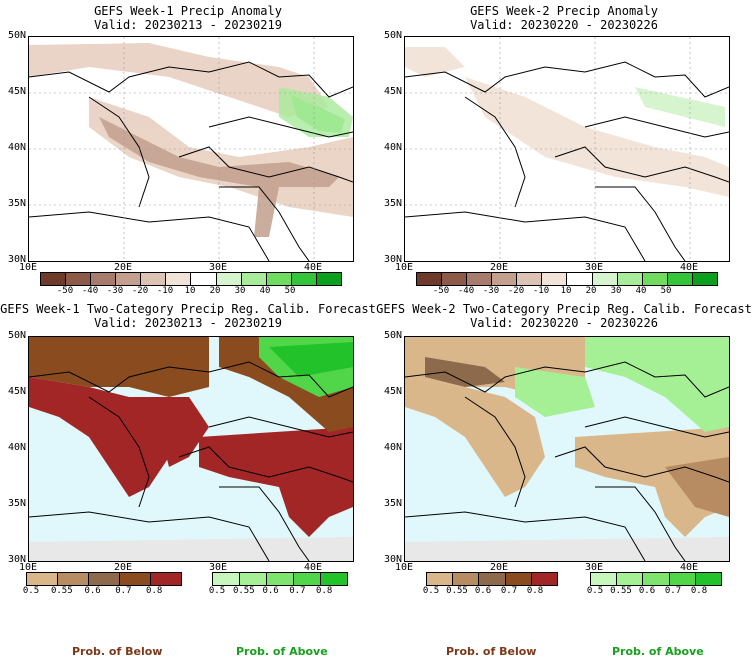  What do you see at coordinates (191, 449) in the screenshot?
I see `map-week1-forecast-svg` at bounding box center [191, 449].